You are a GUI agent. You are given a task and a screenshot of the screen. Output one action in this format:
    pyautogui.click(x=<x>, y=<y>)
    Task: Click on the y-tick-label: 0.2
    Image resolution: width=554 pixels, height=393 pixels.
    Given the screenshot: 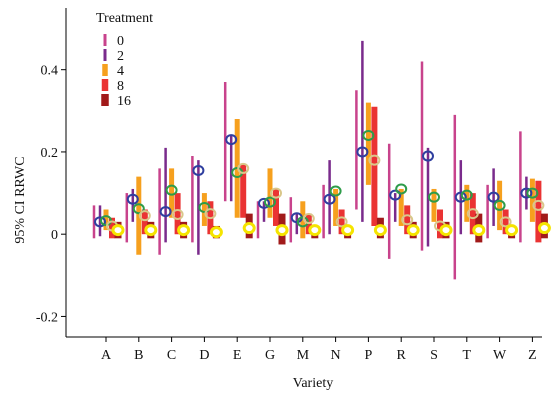 What is the action you would take?
    pyautogui.click(x=50, y=153)
    